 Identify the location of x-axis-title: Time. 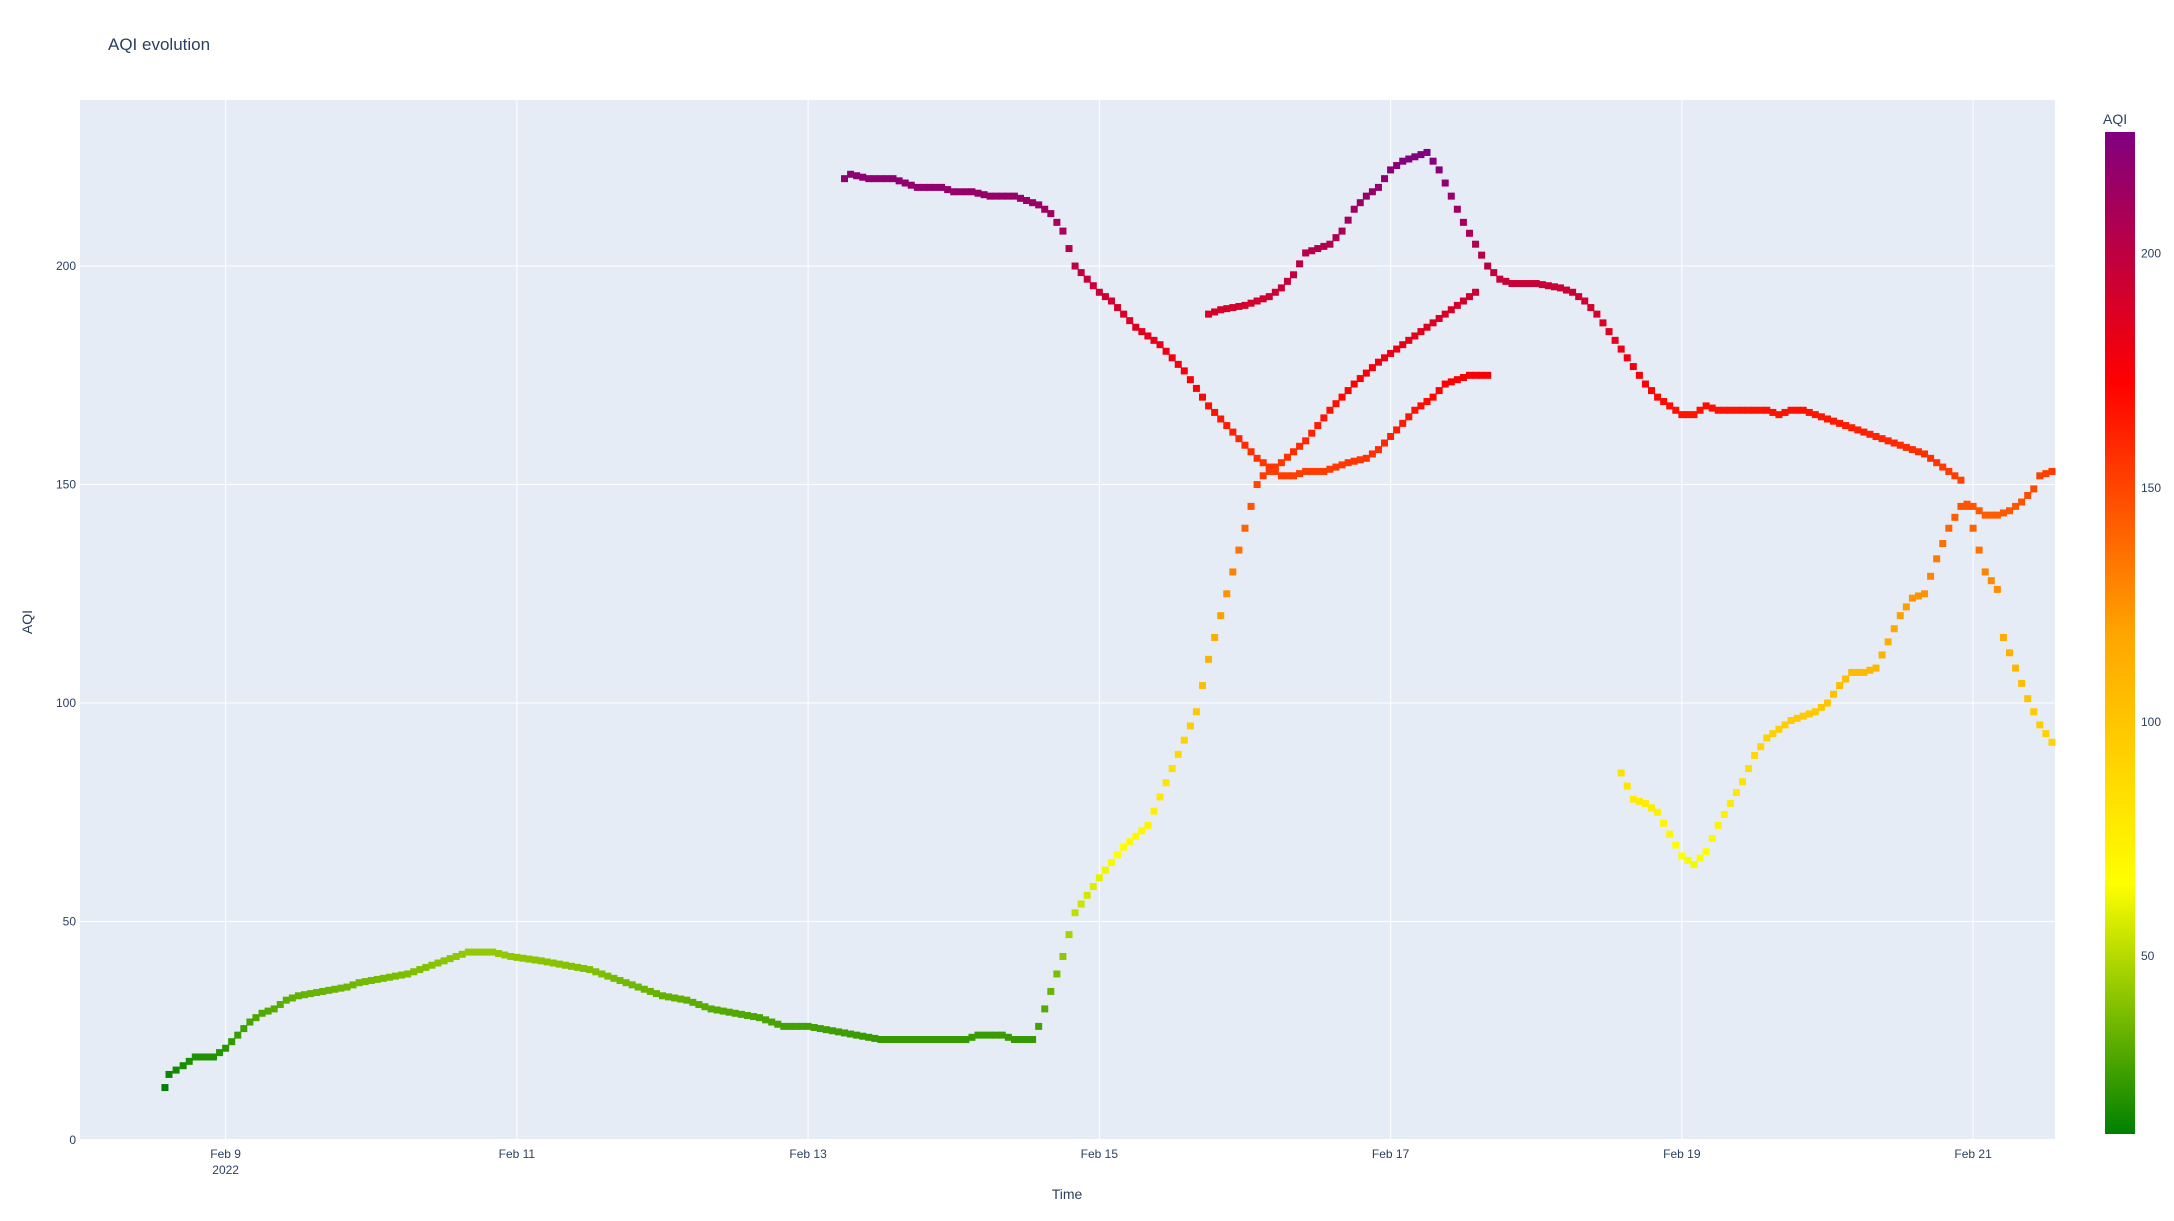
(1067, 1194).